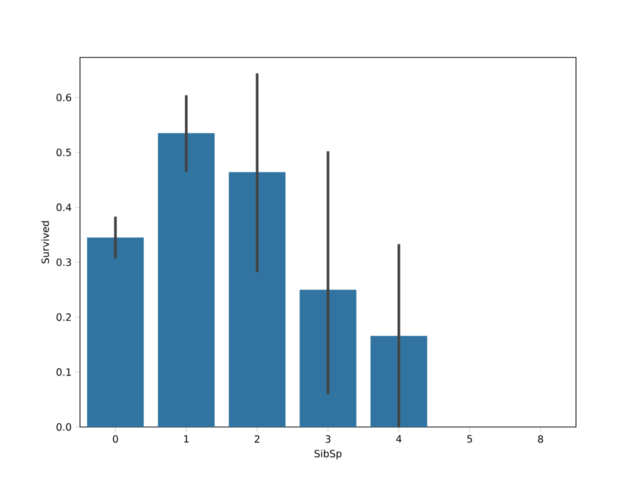 The width and height of the screenshot is (640, 480). Describe the element at coordinates (541, 439) in the screenshot. I see `x-tick-label: 8` at that location.